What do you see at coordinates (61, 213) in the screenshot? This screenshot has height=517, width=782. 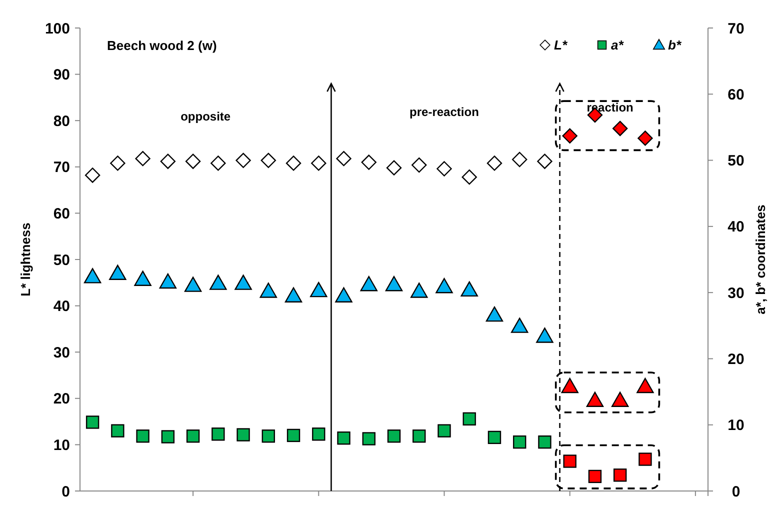 I see `y-tick-label: 60` at bounding box center [61, 213].